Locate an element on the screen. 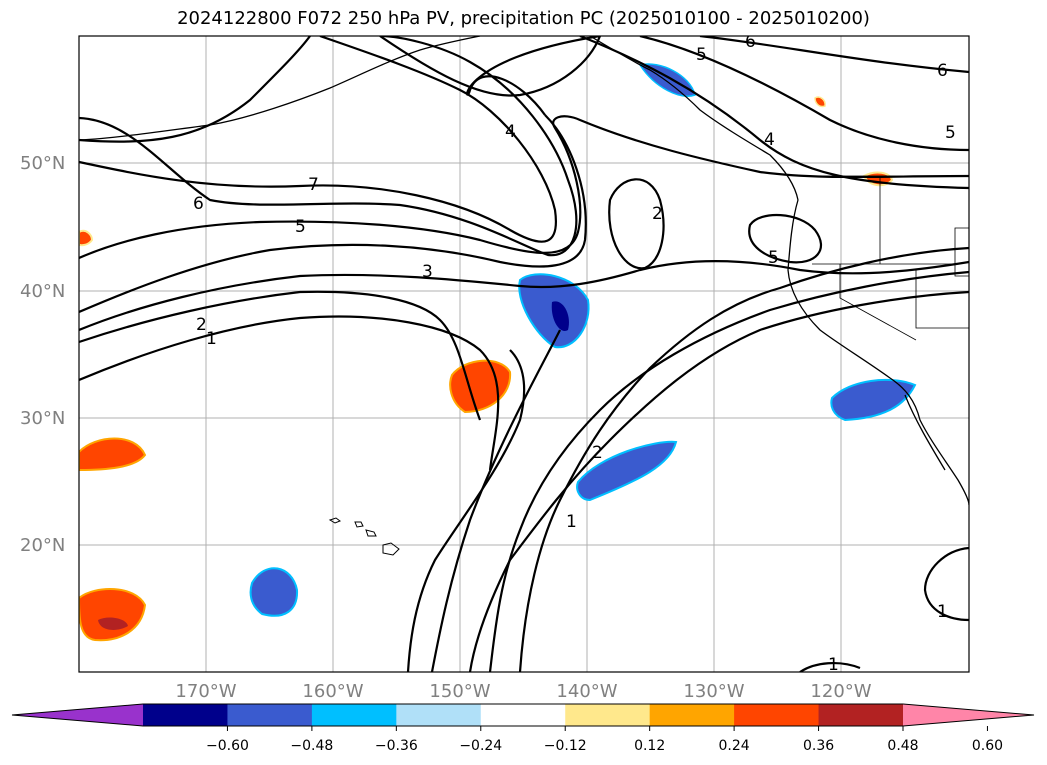 Image resolution: width=1047 pixels, height=765 pixels. pv-contour-north-big is located at coordinates (195, 89).